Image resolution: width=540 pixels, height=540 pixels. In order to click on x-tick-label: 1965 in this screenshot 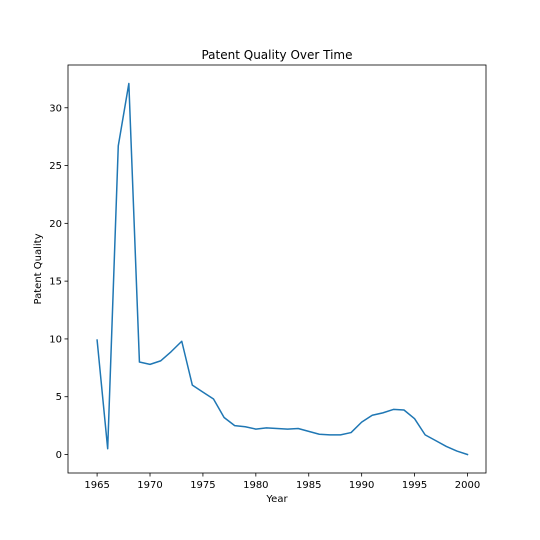, I will do `click(96, 485)`.